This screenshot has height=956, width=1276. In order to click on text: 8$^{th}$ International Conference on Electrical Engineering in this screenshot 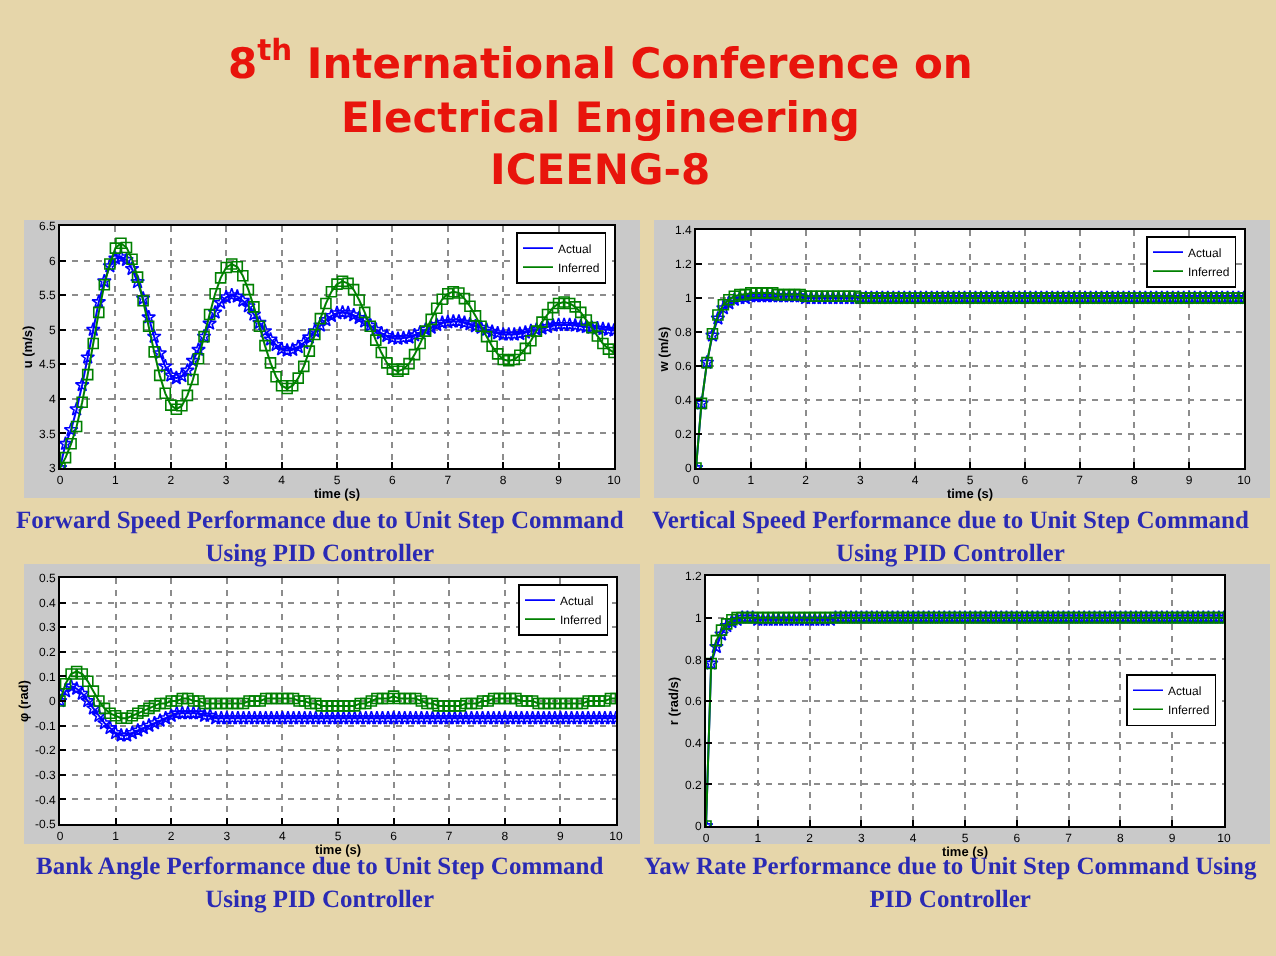, I will do `click(600, 88)`.